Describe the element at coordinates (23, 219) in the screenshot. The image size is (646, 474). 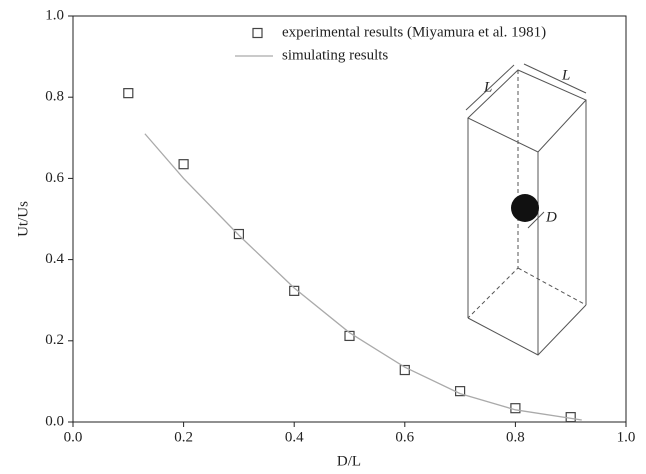
I see `y-axis-label: Ut/Us` at that location.